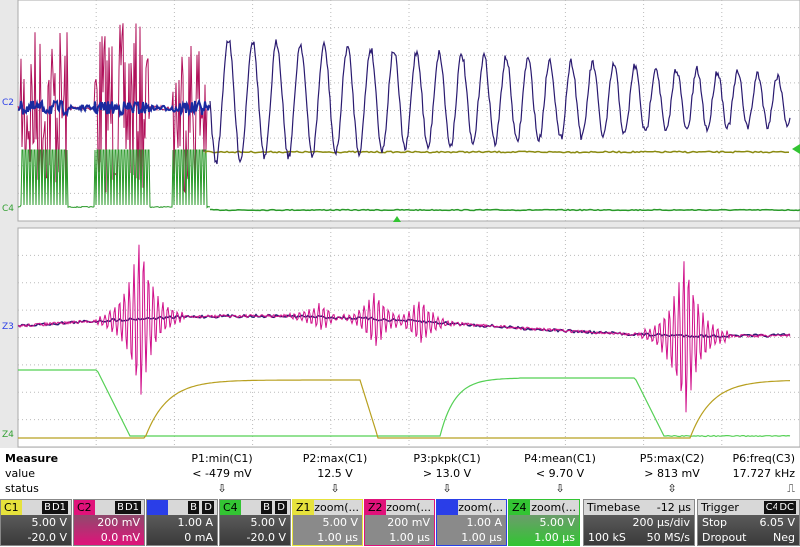 This screenshot has width=800, height=547. What do you see at coordinates (11, 507) in the screenshot?
I see `box-label: C1` at bounding box center [11, 507].